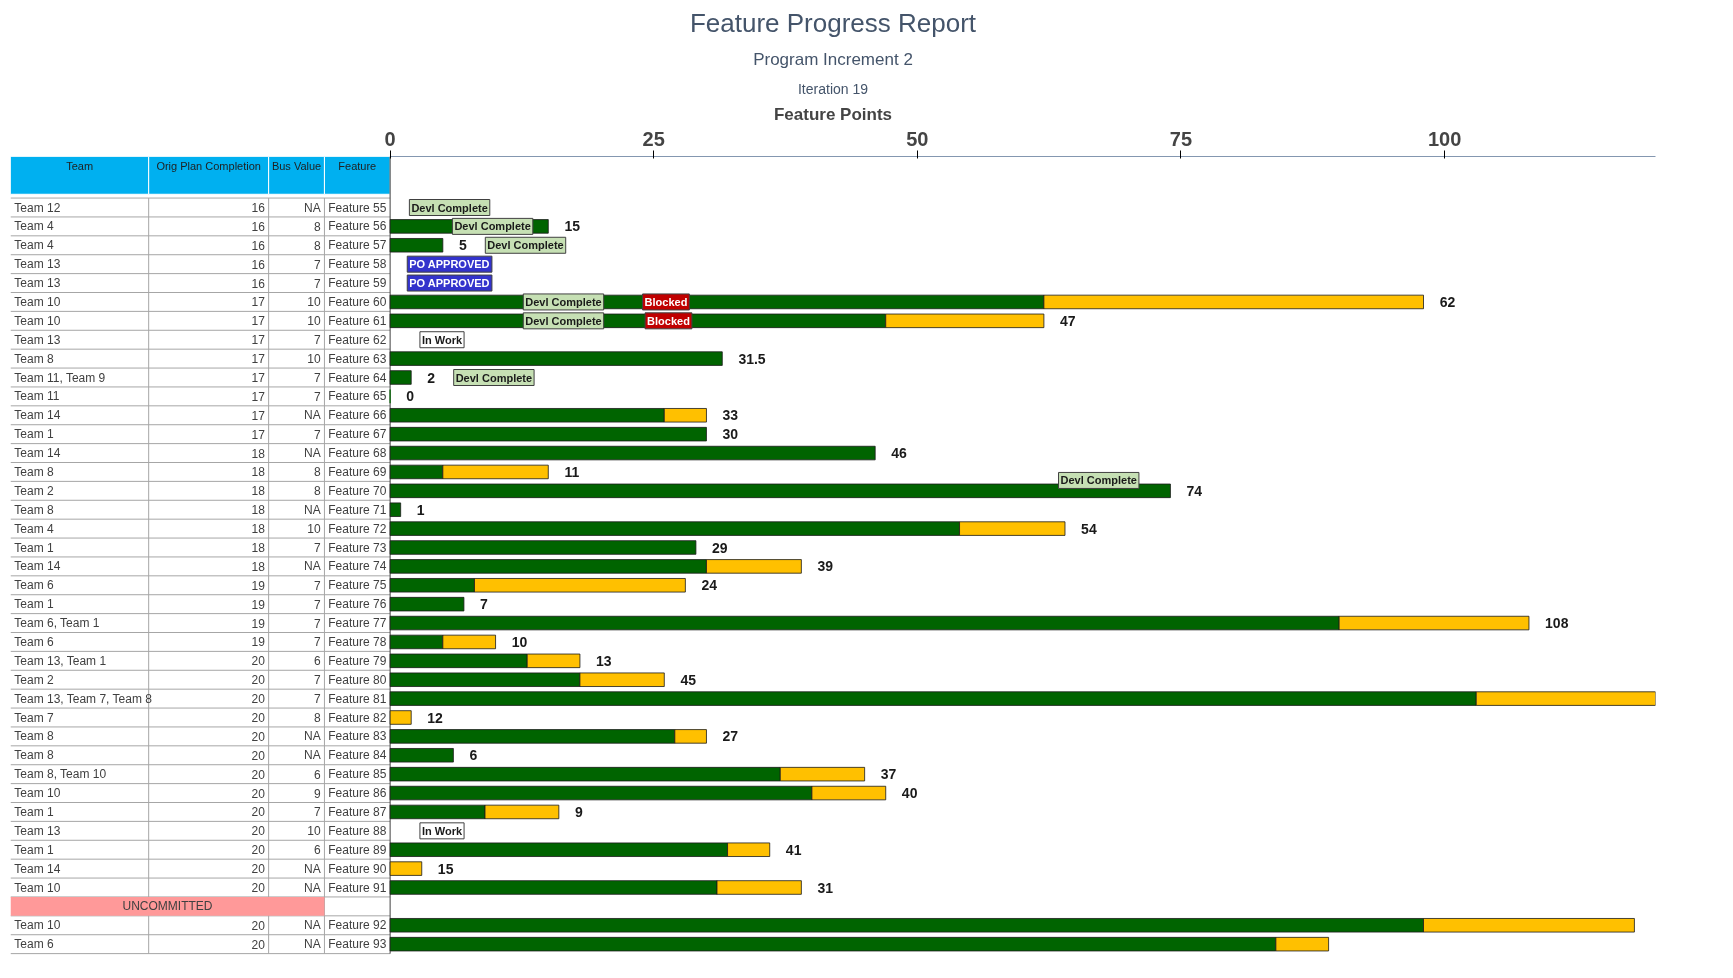 The image size is (1733, 978). Describe the element at coordinates (357, 698) in the screenshot. I see `y-tick-label: Feature 81` at that location.